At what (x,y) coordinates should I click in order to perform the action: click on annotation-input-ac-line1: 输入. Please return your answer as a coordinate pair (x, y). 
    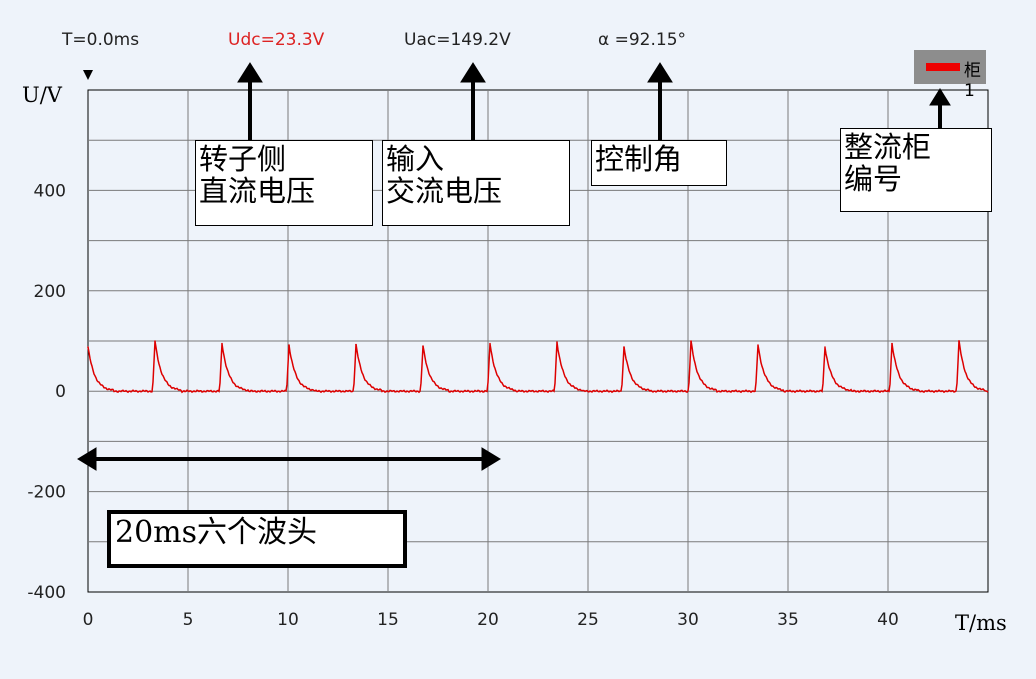
    Looking at the image, I should click on (415, 159).